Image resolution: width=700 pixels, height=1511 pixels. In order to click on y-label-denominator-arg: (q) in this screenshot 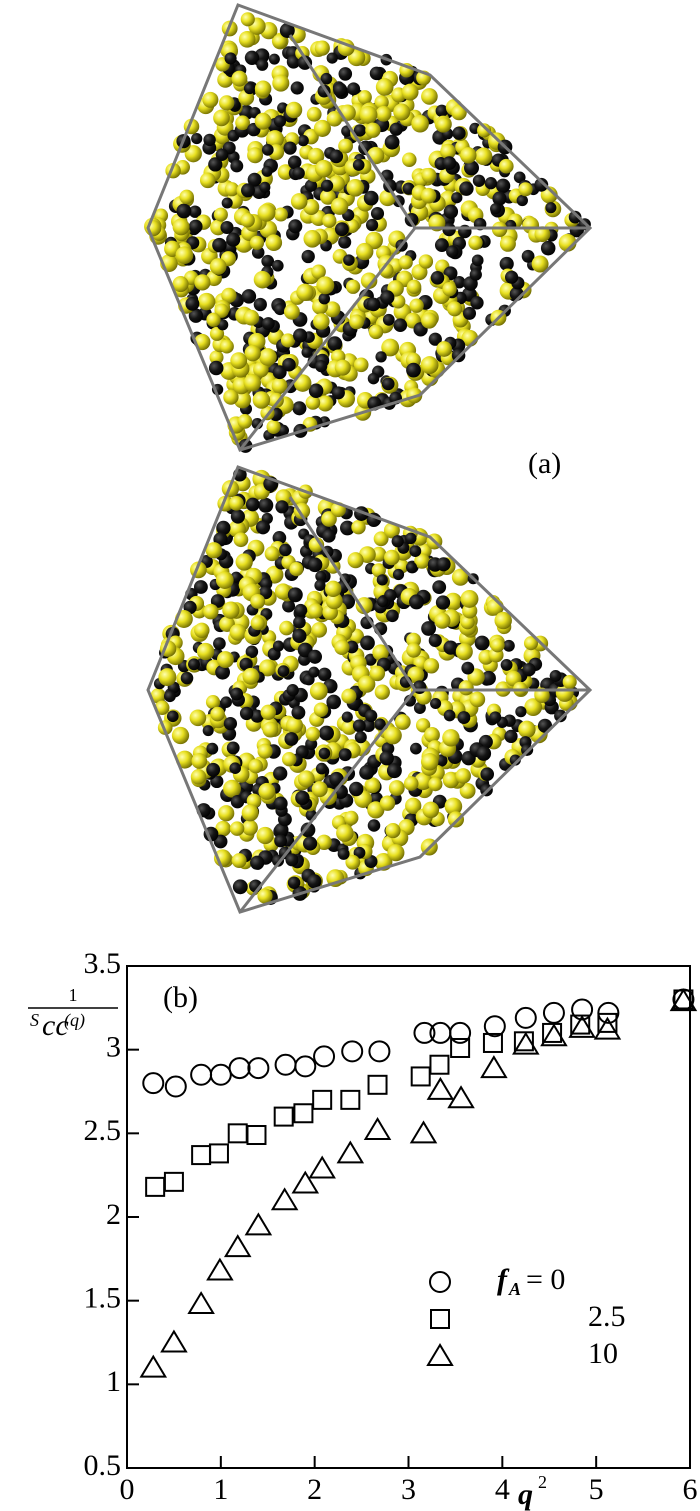, I will do `click(74, 1020)`.